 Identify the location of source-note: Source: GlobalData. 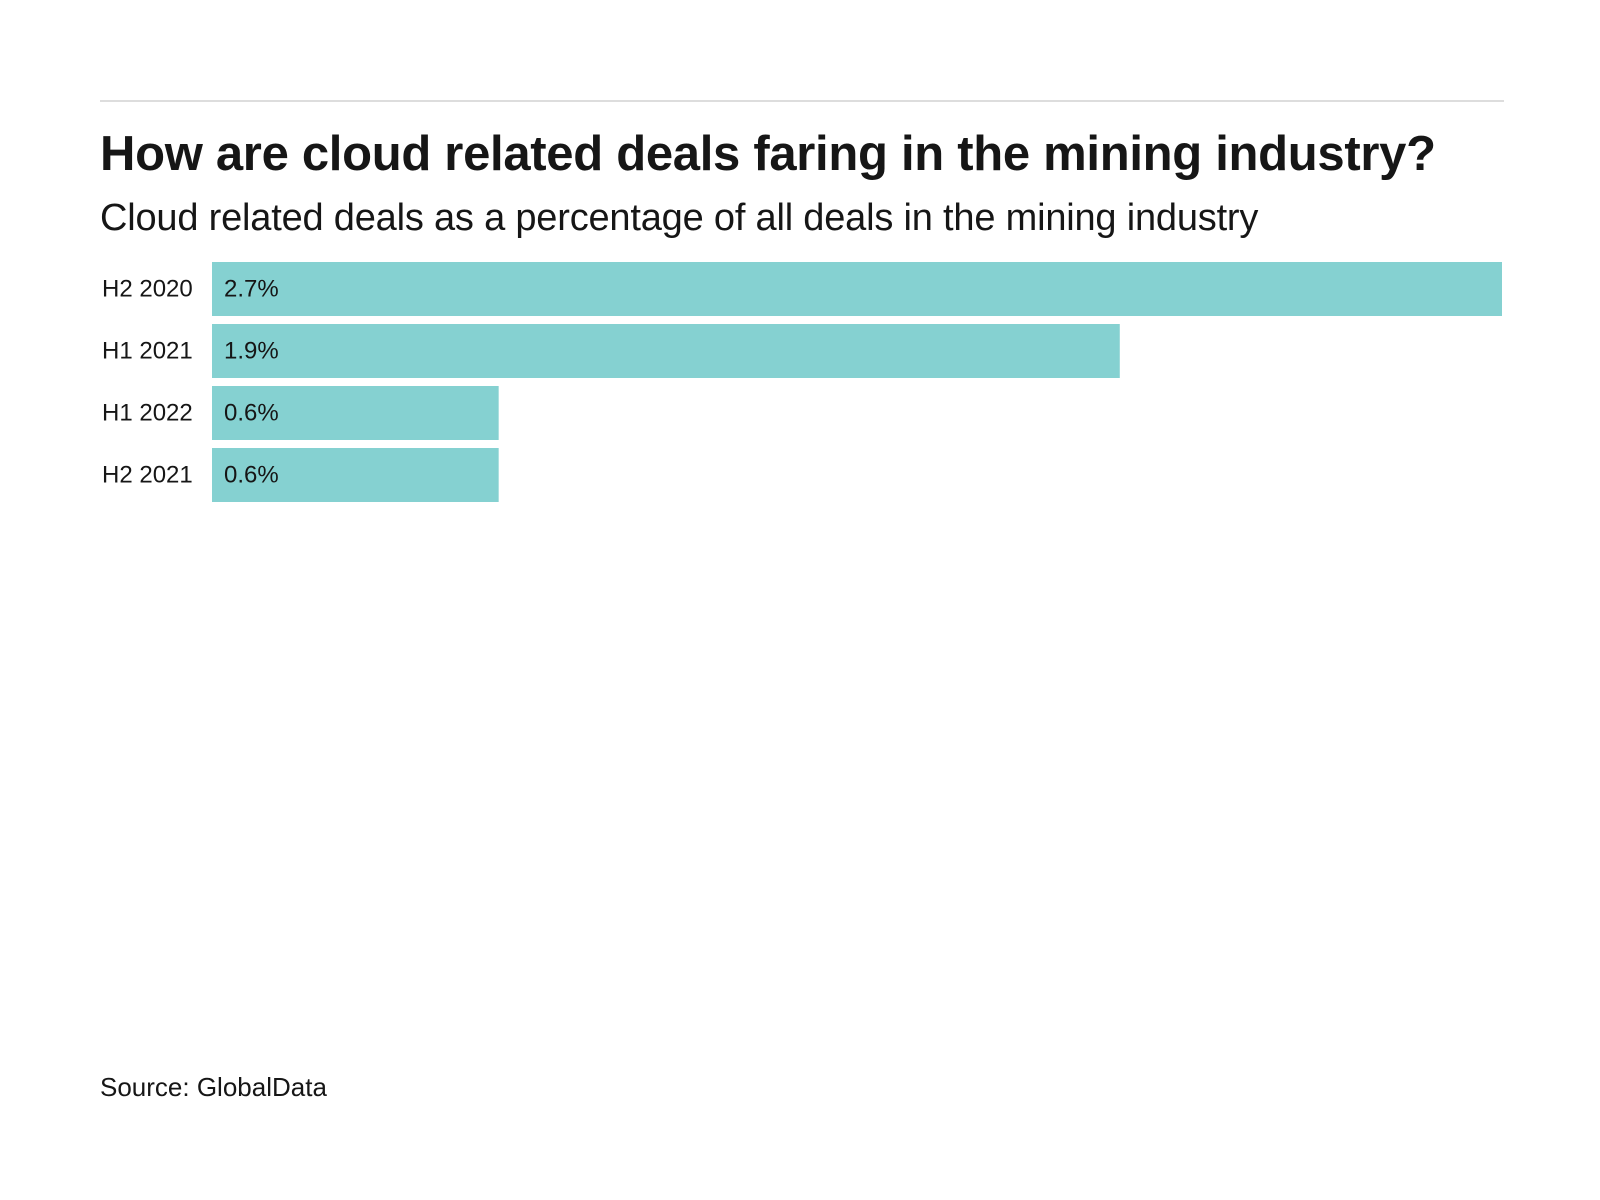
(213, 1087).